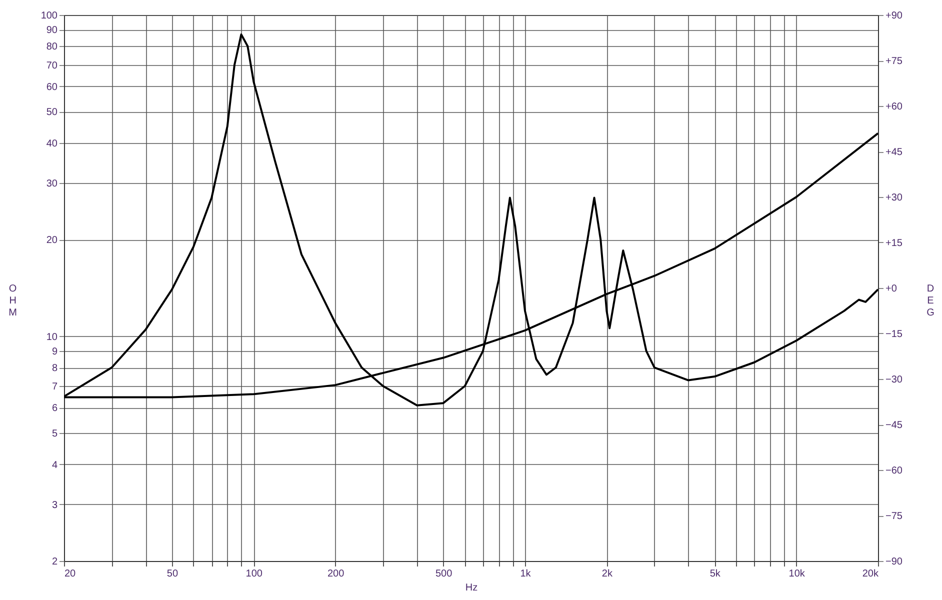 This screenshot has height=600, width=942. Describe the element at coordinates (55, 465) in the screenshot. I see `y-tick-label: 4` at that location.